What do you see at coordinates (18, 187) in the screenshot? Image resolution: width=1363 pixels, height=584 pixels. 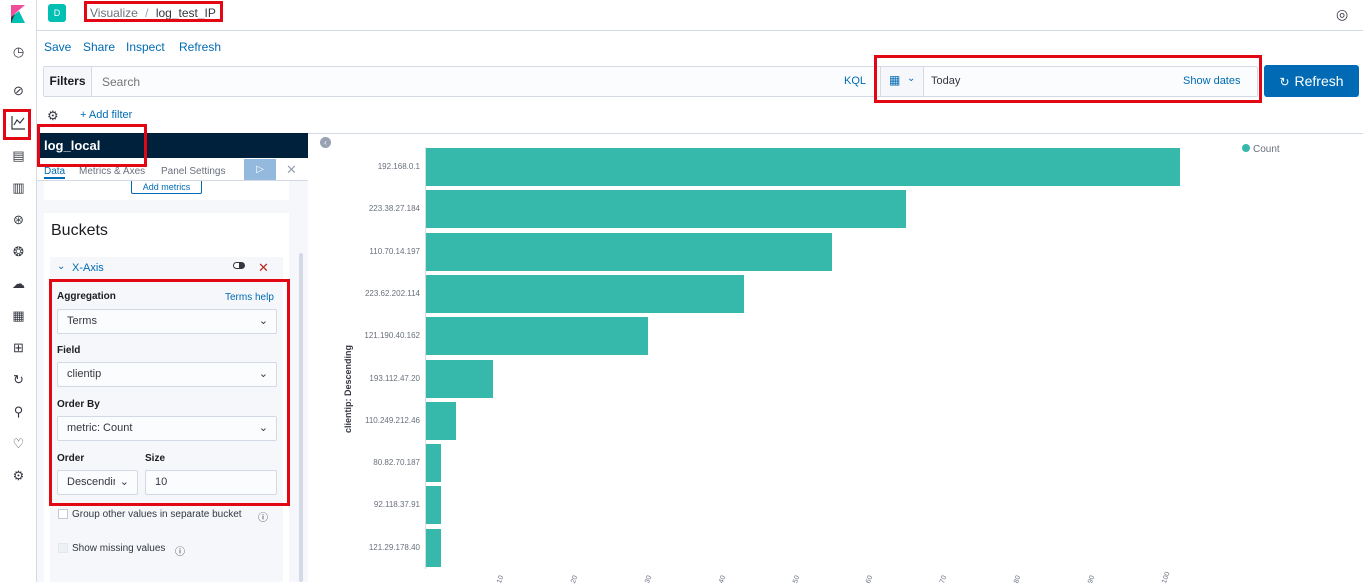 I see `canvas-icon: ▥` at bounding box center [18, 187].